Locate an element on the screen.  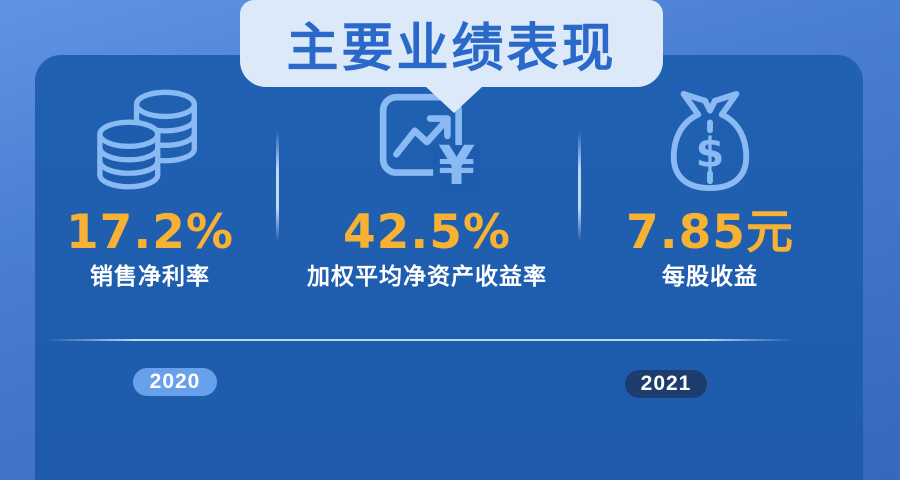
metric-label: 加权平均净资产收益率 is located at coordinates (427, 276).